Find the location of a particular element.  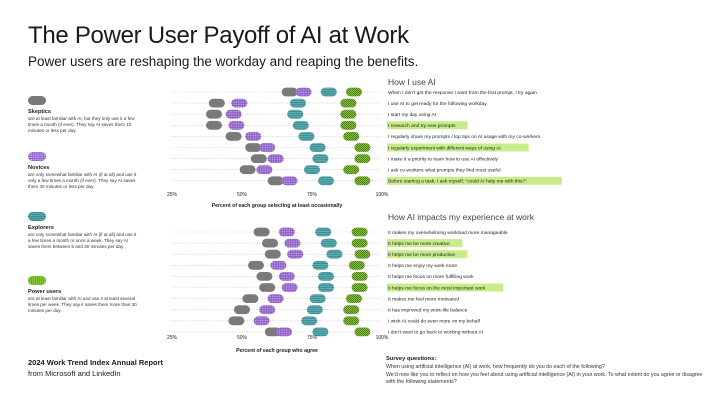

row-label: I start my day using AI is located at coordinates (412, 115).